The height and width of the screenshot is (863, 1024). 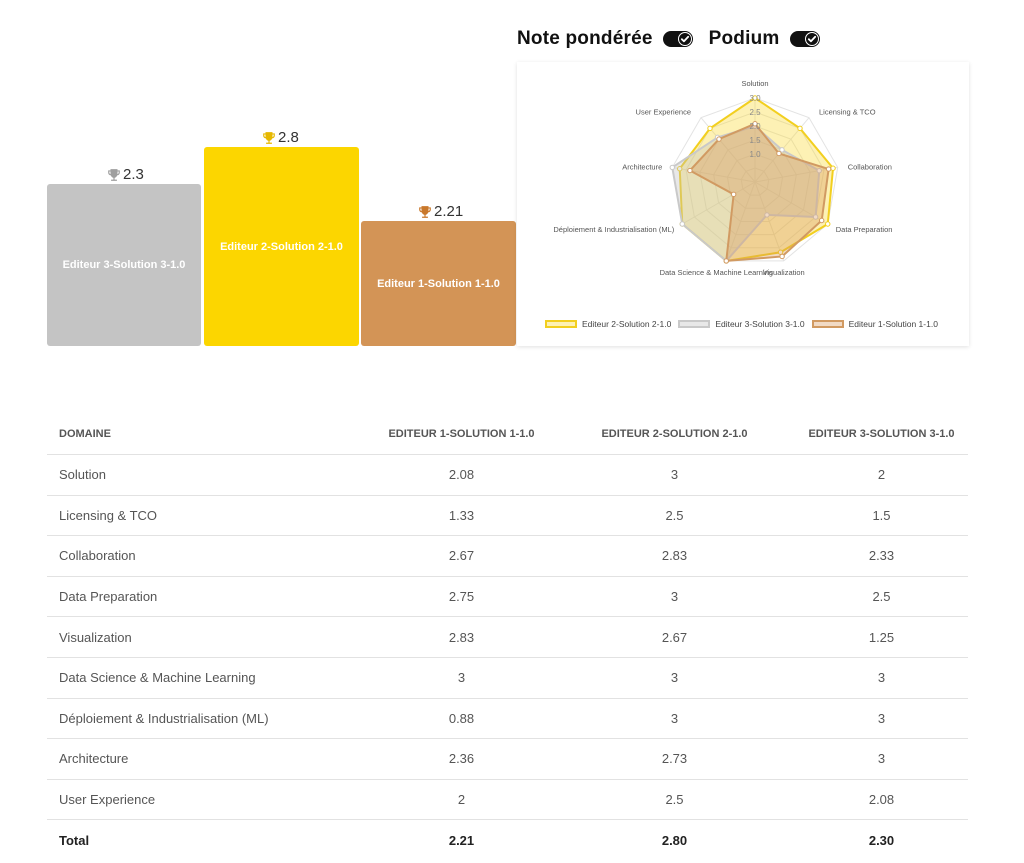 I want to click on podium-bar-label: Editeur 1-Solution 1-1.0, so click(x=438, y=283).